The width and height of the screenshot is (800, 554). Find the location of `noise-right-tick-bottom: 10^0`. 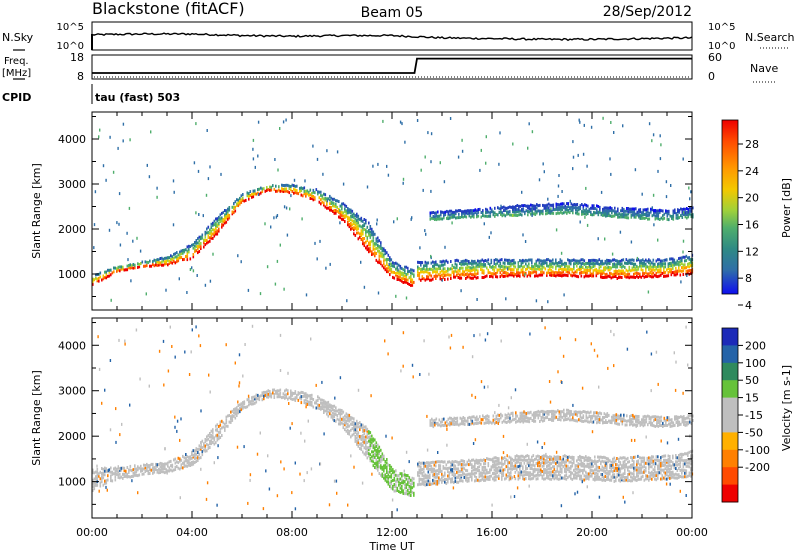

noise-right-tick-bottom: 10^0 is located at coordinates (721, 46).